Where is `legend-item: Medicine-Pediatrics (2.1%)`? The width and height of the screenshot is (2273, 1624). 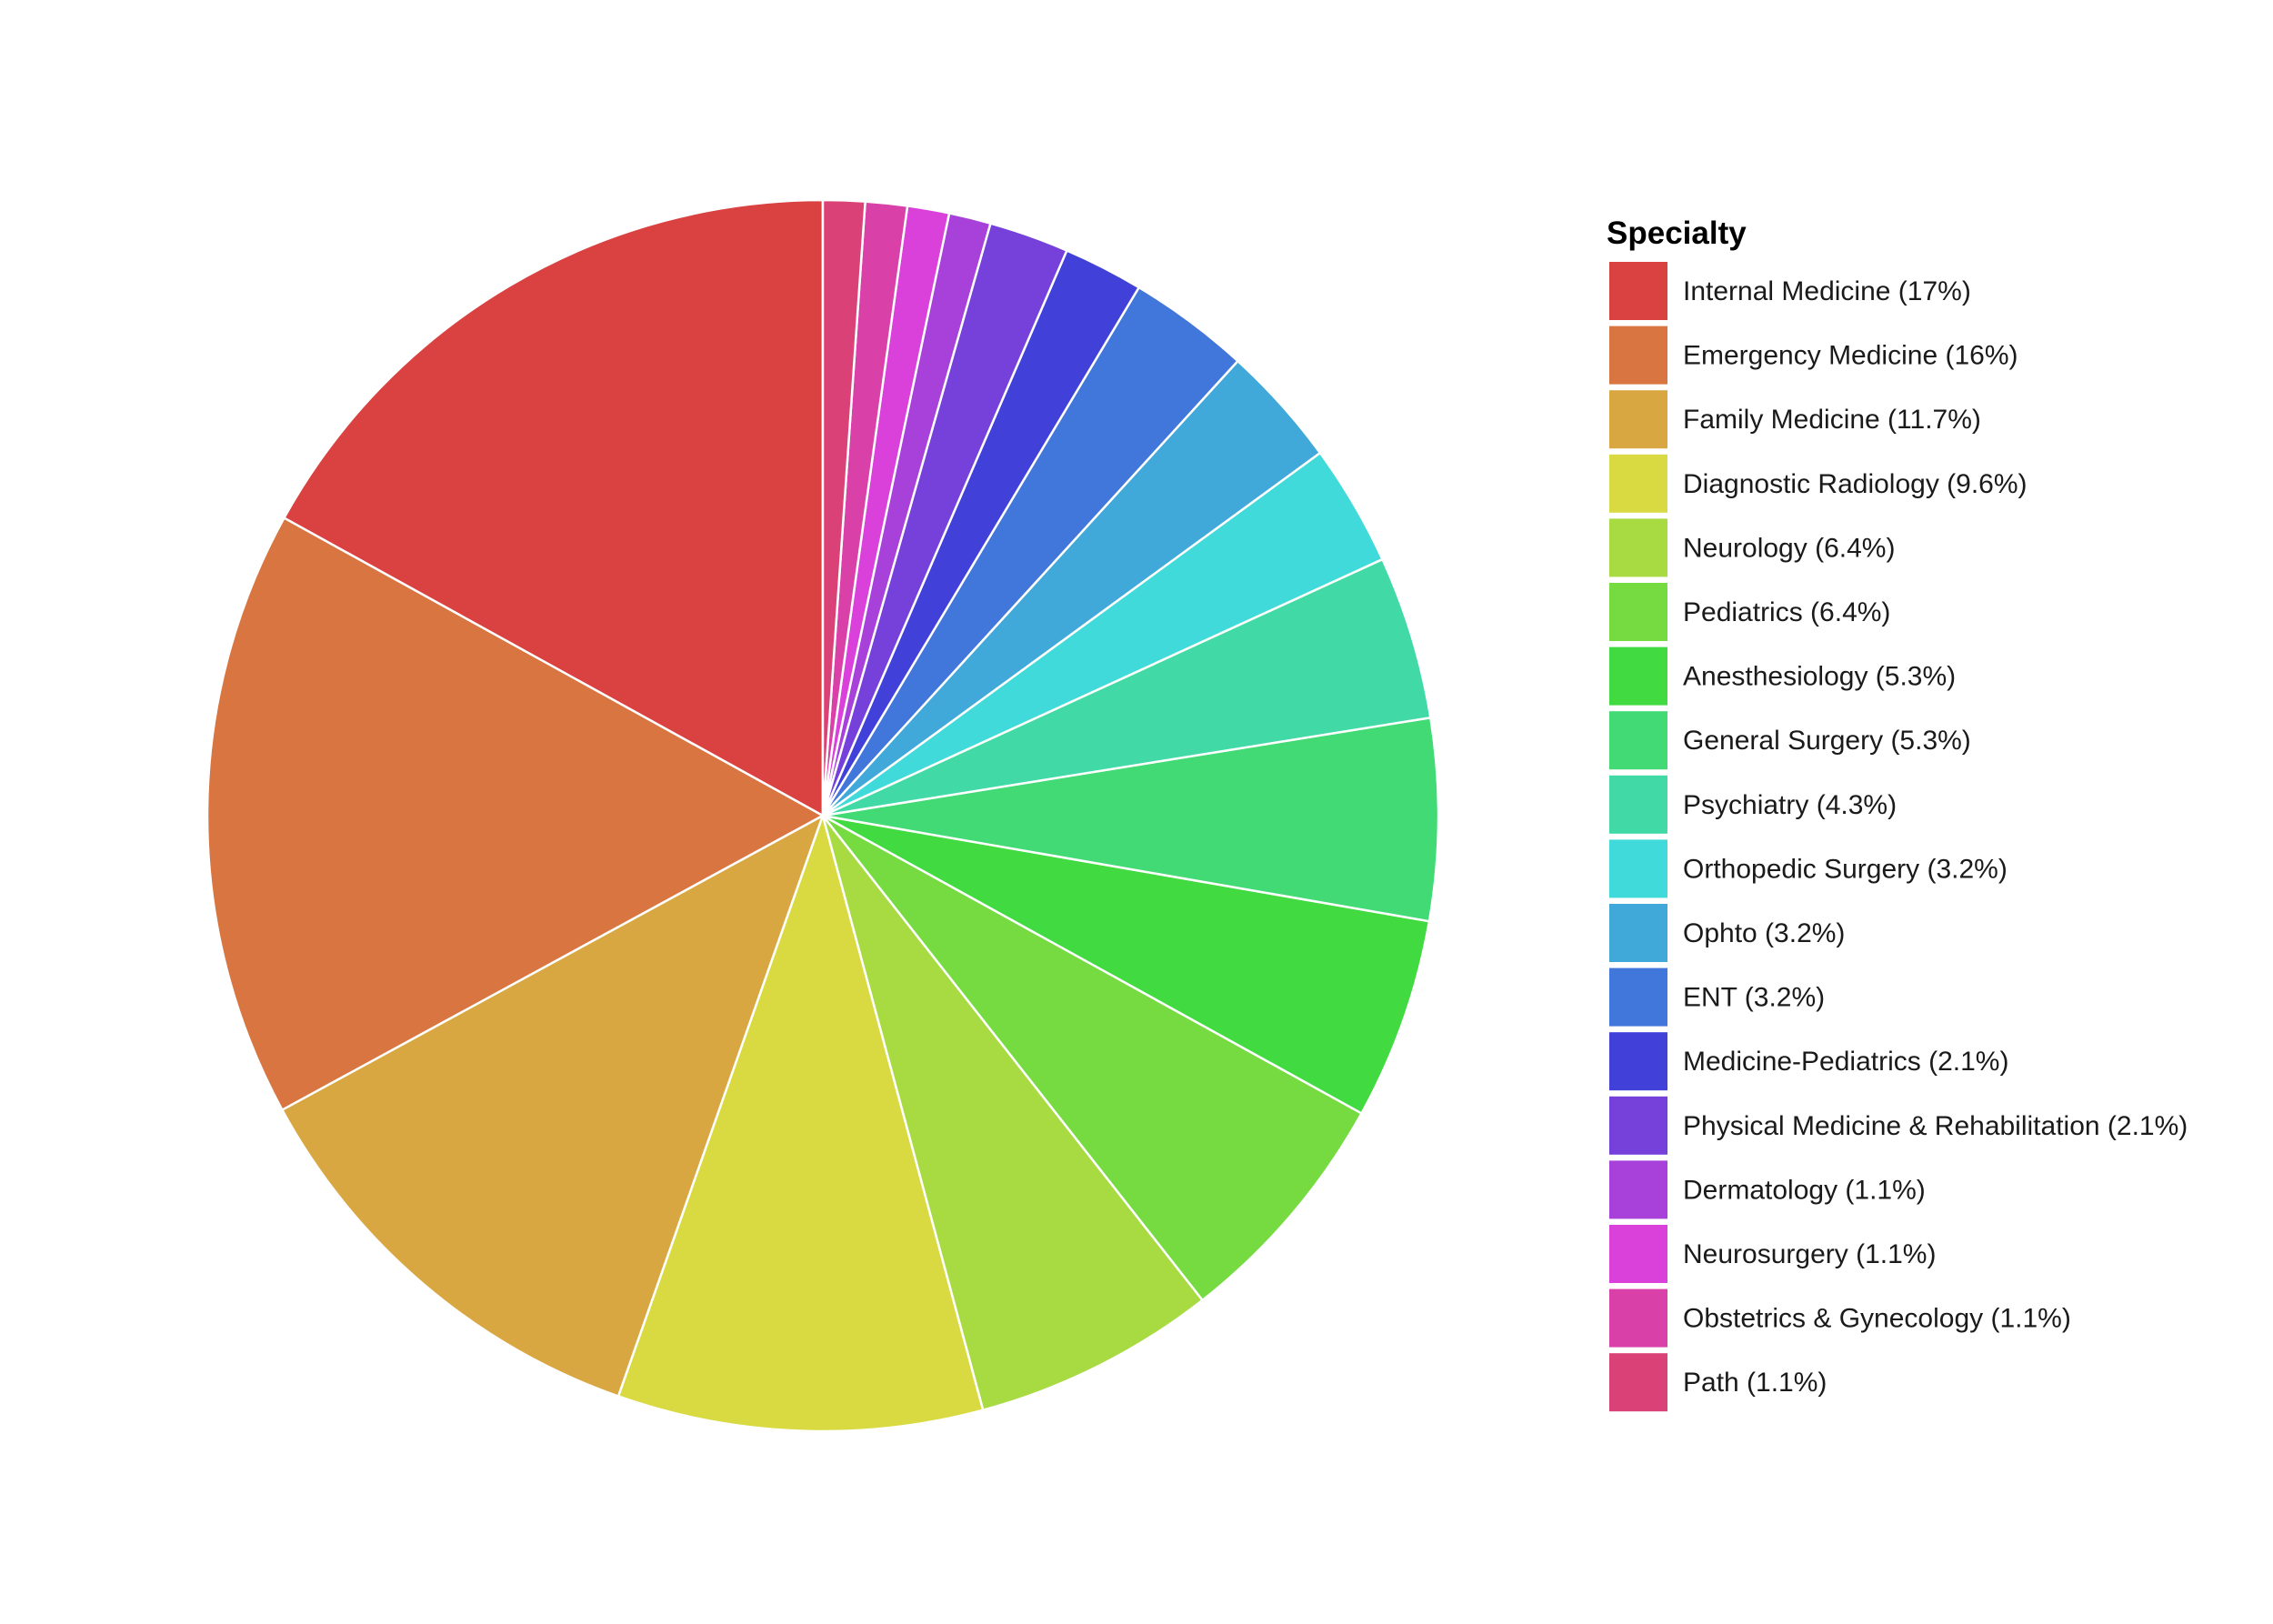 legend-item: Medicine-Pediatrics (2.1%) is located at coordinates (1807, 1061).